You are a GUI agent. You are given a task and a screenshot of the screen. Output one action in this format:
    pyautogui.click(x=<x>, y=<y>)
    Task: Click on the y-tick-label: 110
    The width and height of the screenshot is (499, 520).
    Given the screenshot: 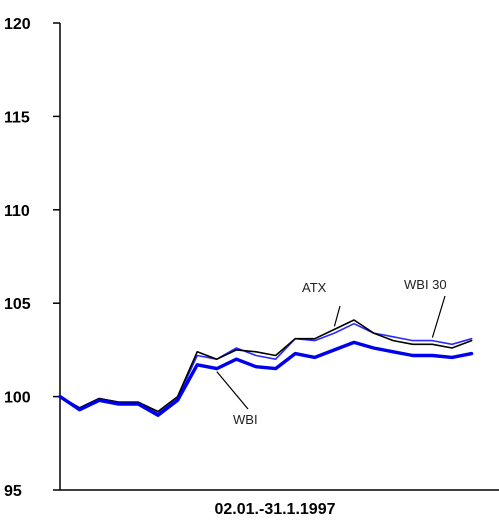 What is the action you would take?
    pyautogui.click(x=17, y=211)
    